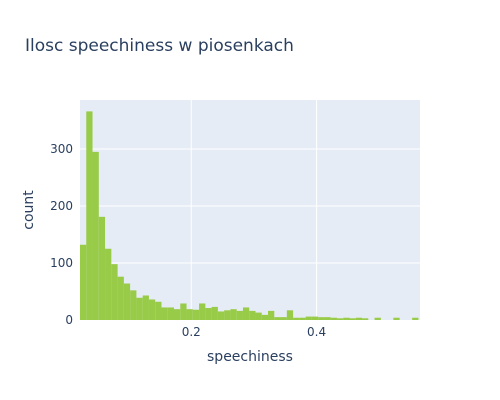 The height and width of the screenshot is (400, 500). I want to click on chart-title: Ilosc speechiness w piosenkach, so click(159, 46).